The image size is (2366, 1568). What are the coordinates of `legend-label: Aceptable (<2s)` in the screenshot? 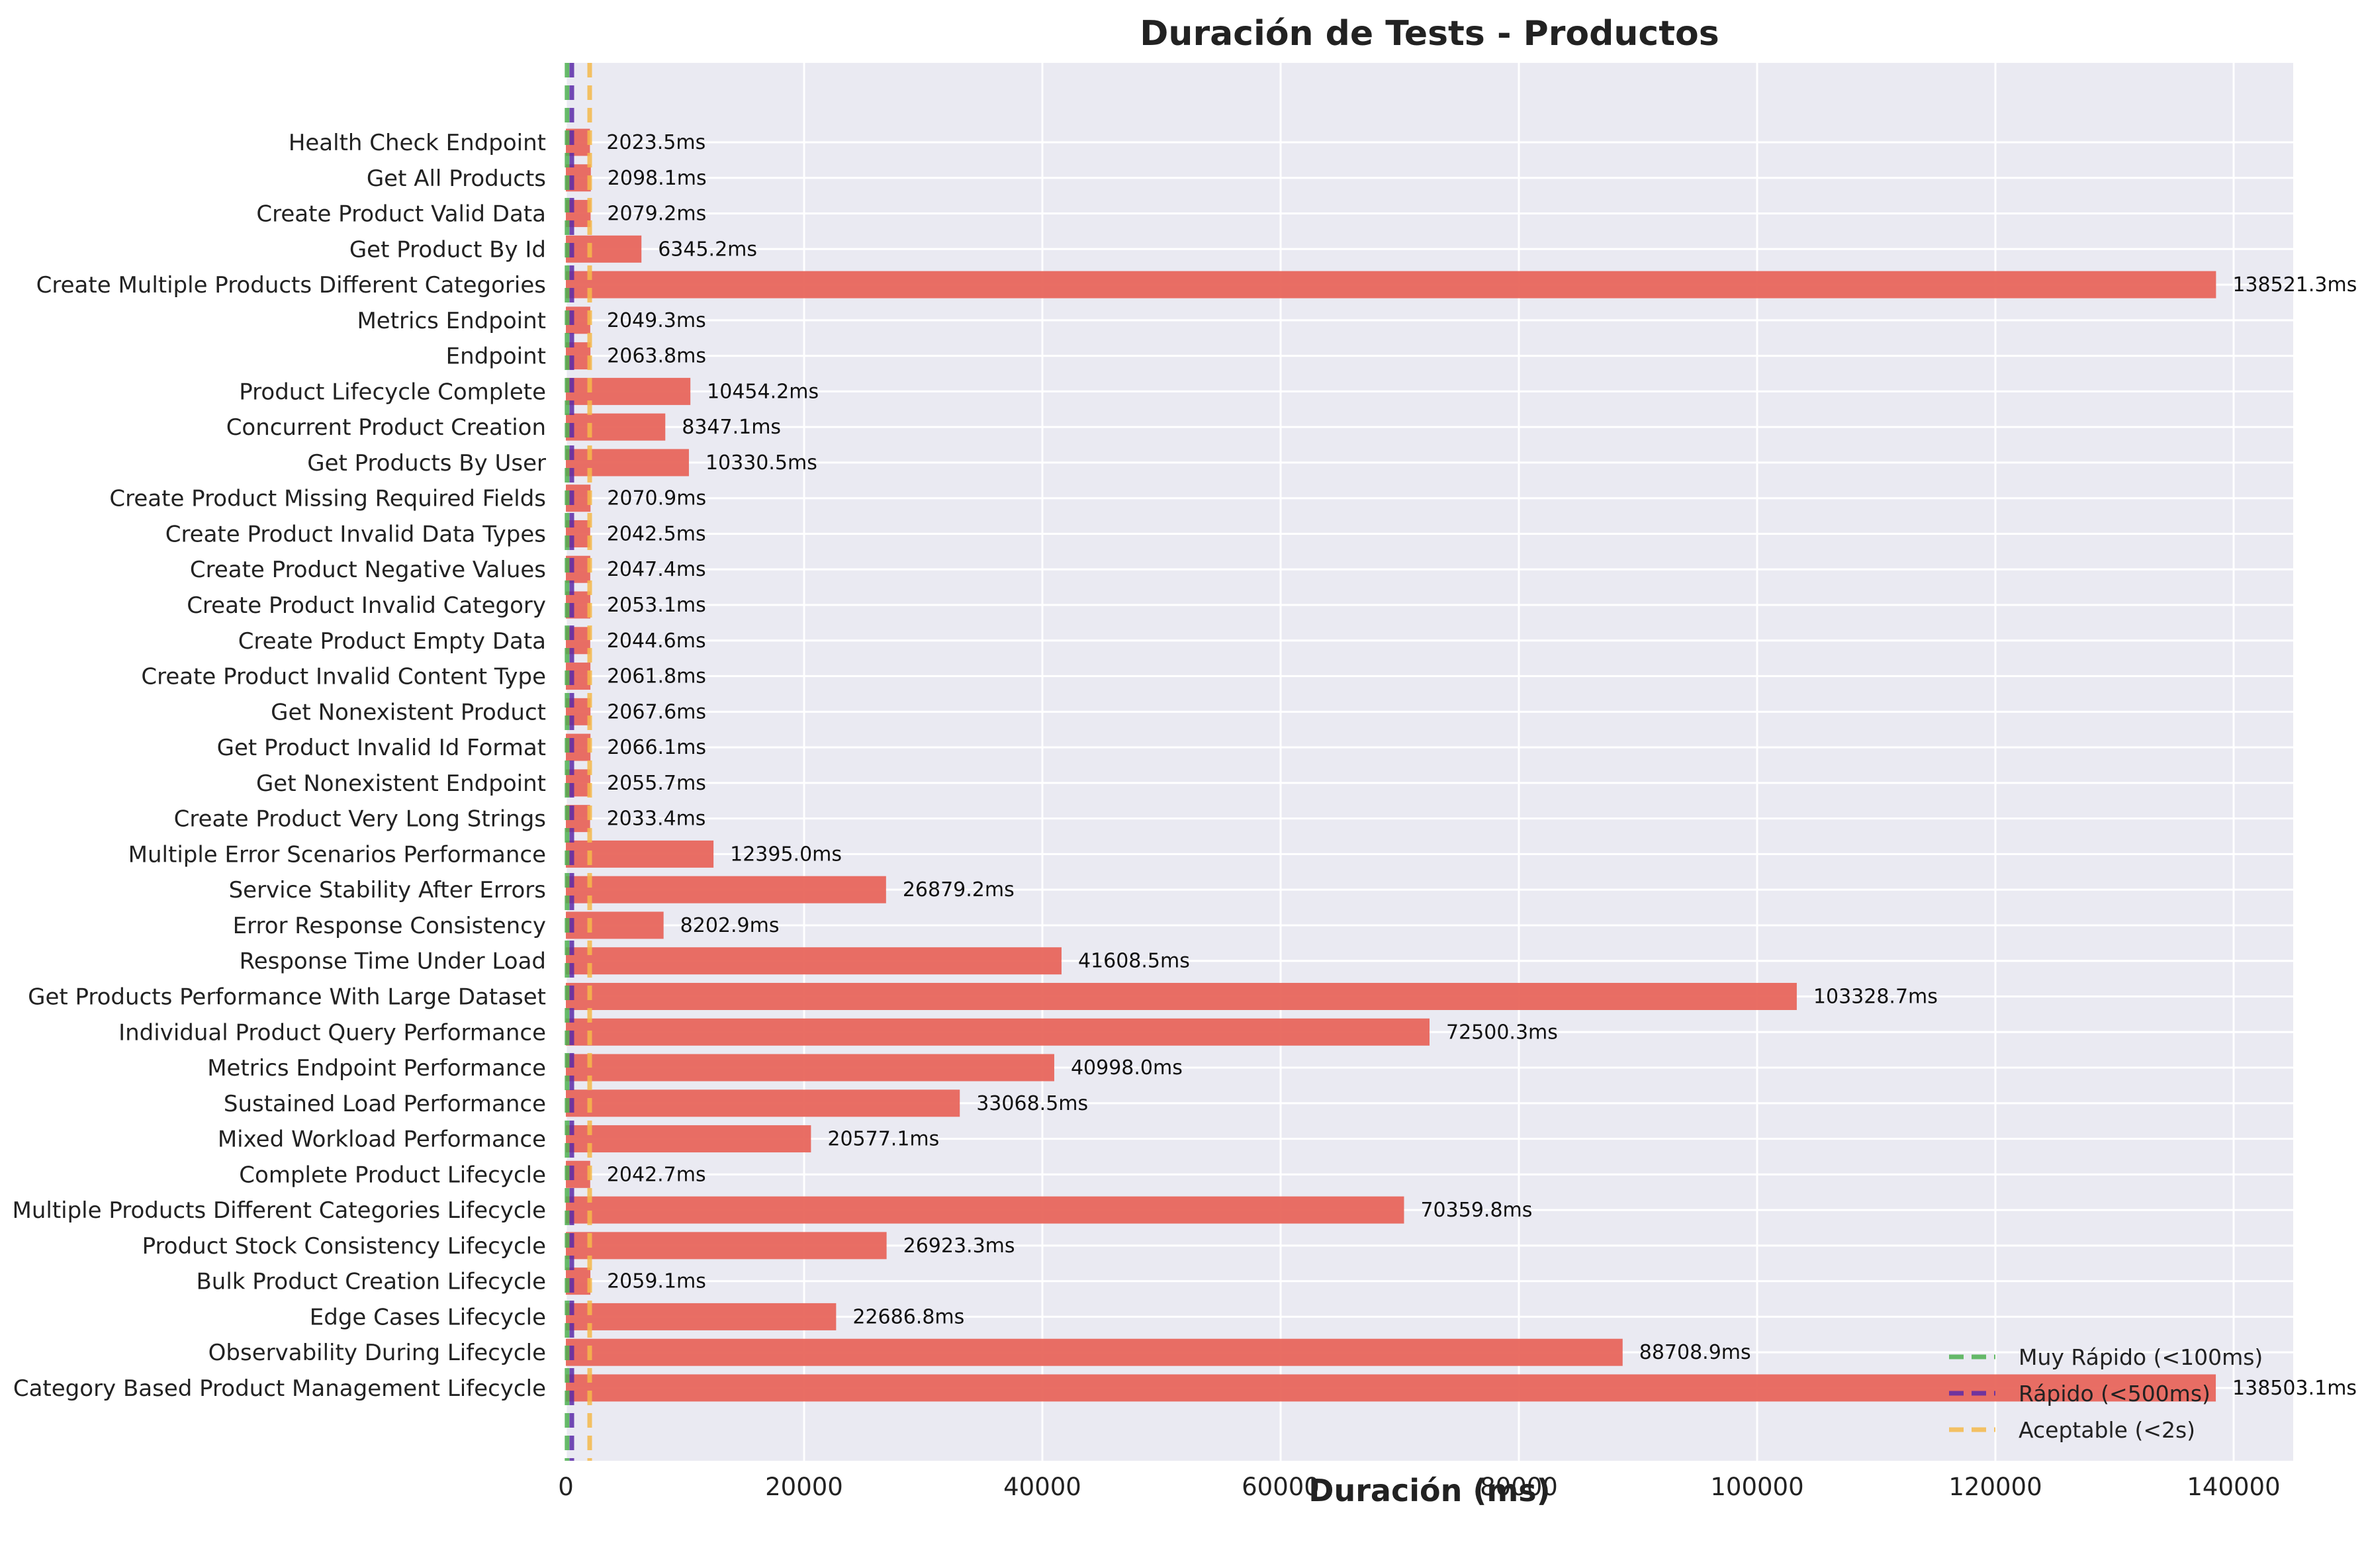 It's located at (2107, 1430).